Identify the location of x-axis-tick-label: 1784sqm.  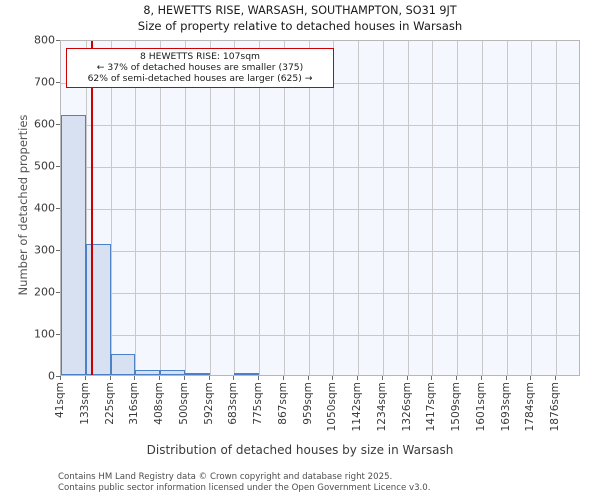
(530, 407).